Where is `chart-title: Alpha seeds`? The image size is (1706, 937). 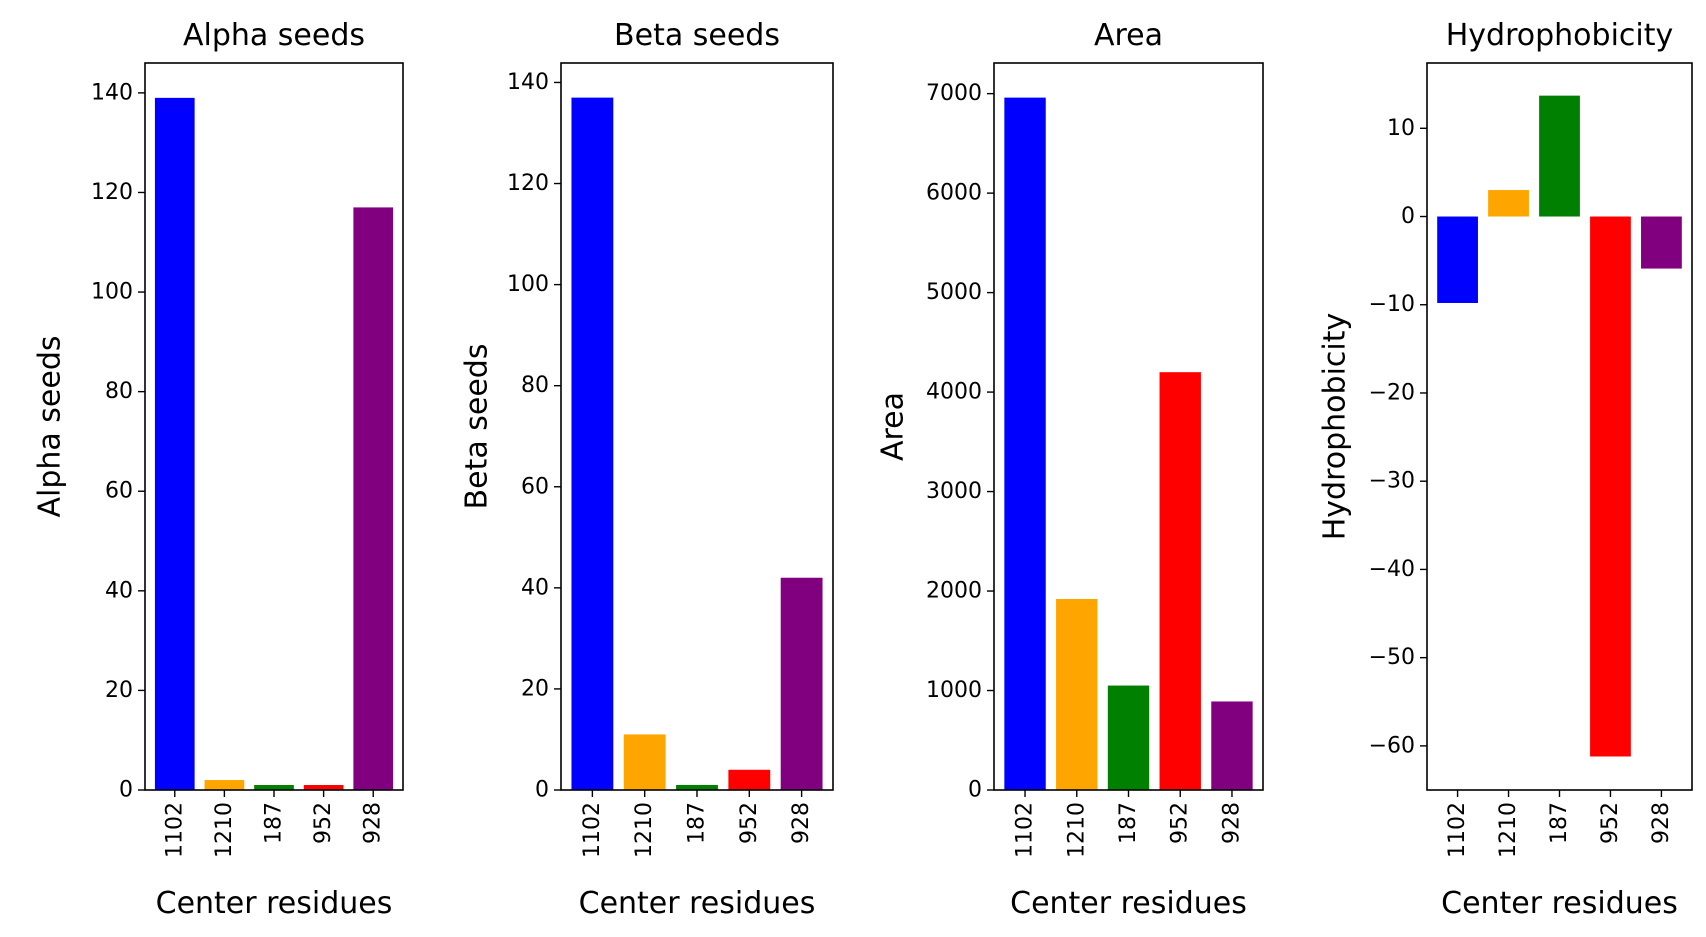 chart-title: Alpha seeds is located at coordinates (274, 35).